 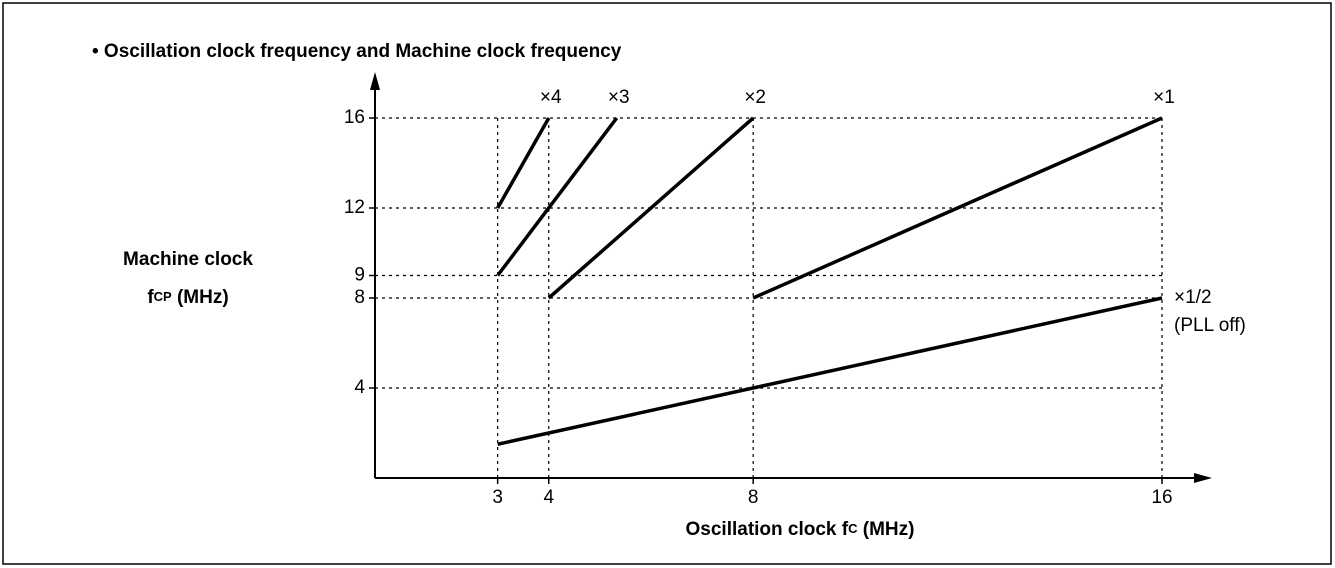 What do you see at coordinates (1203, 478) in the screenshot?
I see `x-axis-arrow` at bounding box center [1203, 478].